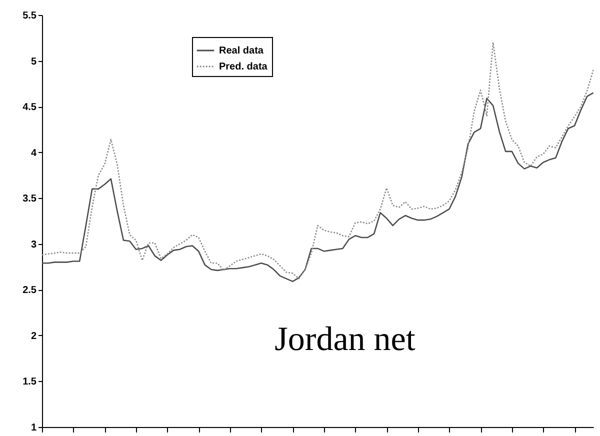 The height and width of the screenshot is (436, 600). What do you see at coordinates (241, 51) in the screenshot?
I see `legend-label: Real data` at bounding box center [241, 51].